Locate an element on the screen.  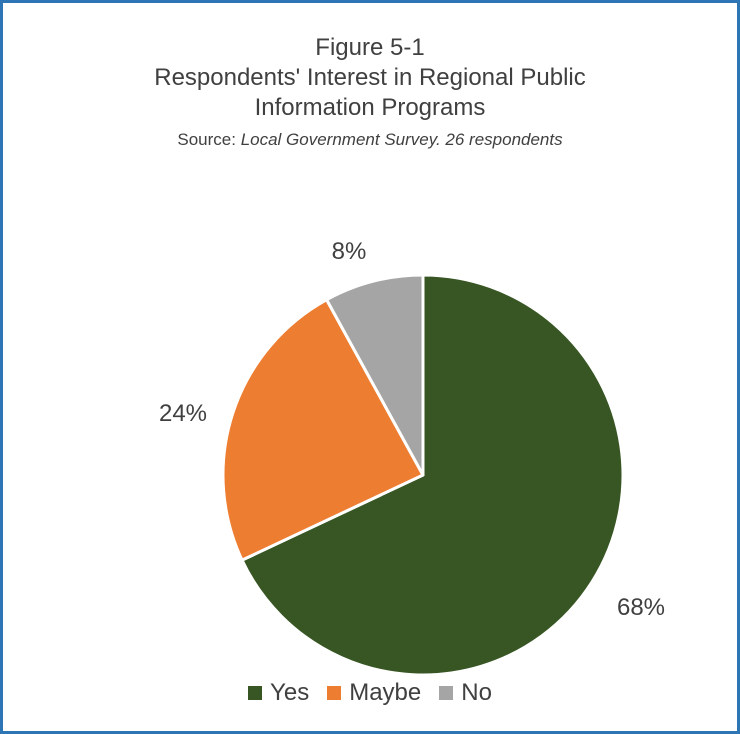
figure-number: Figure 5-1 is located at coordinates (370, 47).